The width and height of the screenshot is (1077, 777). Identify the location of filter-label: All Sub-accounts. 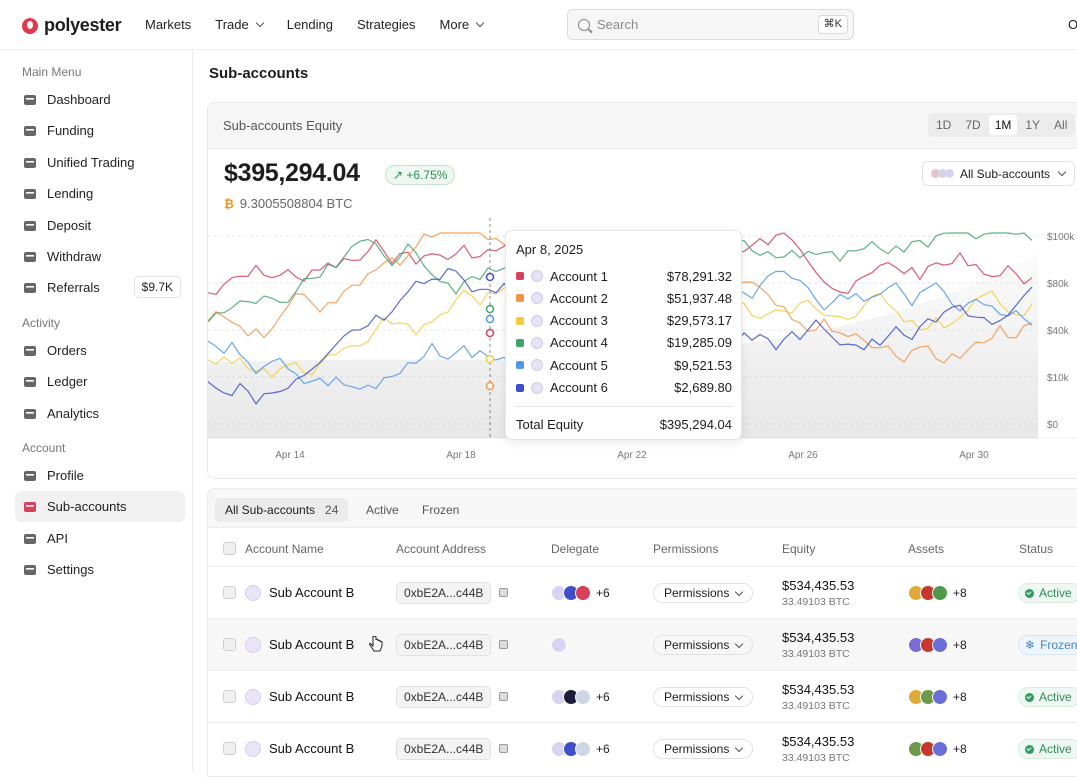
(1005, 173).